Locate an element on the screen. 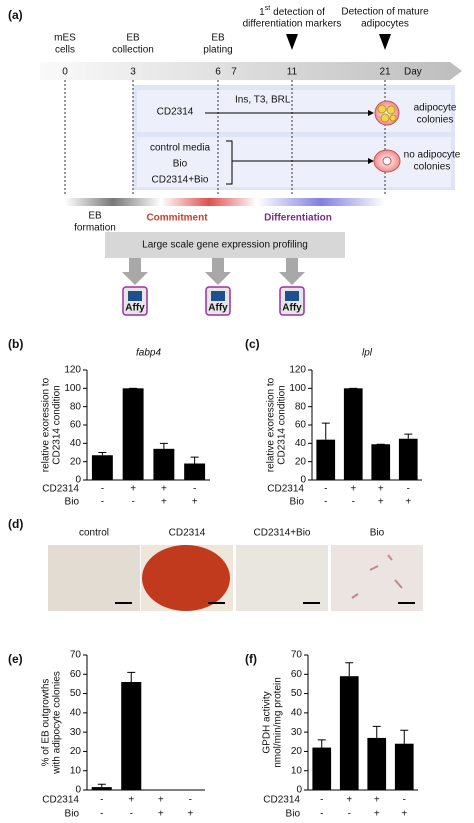 This screenshot has height=823, width=474. chip-label: Affy is located at coordinates (218, 308).